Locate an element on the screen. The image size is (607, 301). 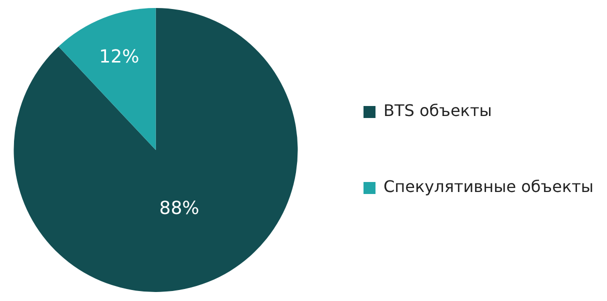
data-label: 12% is located at coordinates (119, 57).